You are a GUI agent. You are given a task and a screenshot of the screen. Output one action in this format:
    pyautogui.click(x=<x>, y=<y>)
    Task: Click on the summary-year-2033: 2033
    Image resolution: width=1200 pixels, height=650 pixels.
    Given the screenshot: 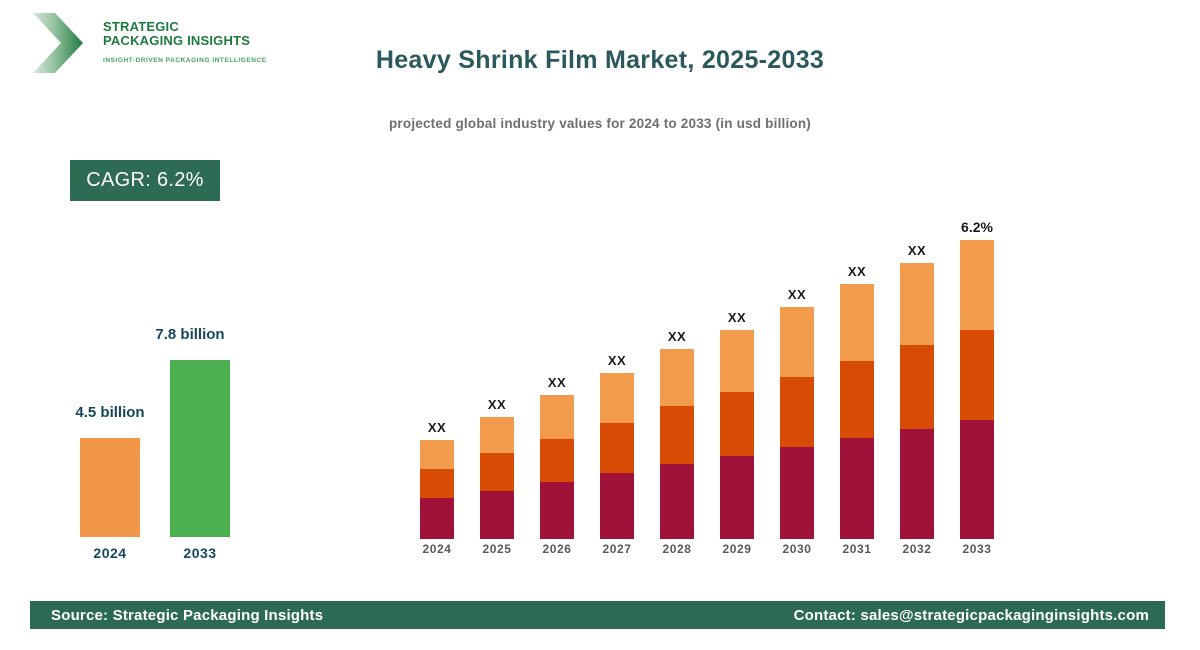 What is the action you would take?
    pyautogui.click(x=200, y=553)
    